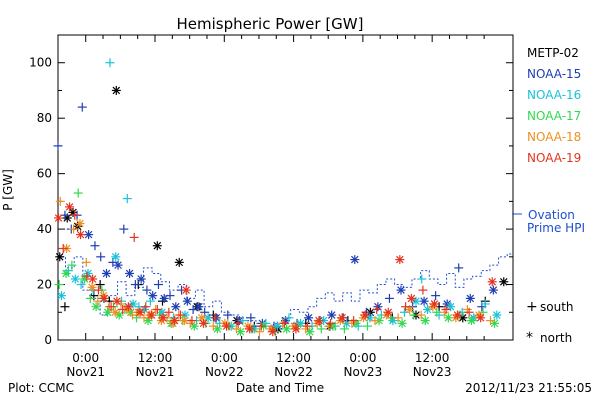 The image size is (600, 400). Describe the element at coordinates (432, 358) in the screenshot. I see `x-tick-time: 12:00` at that location.